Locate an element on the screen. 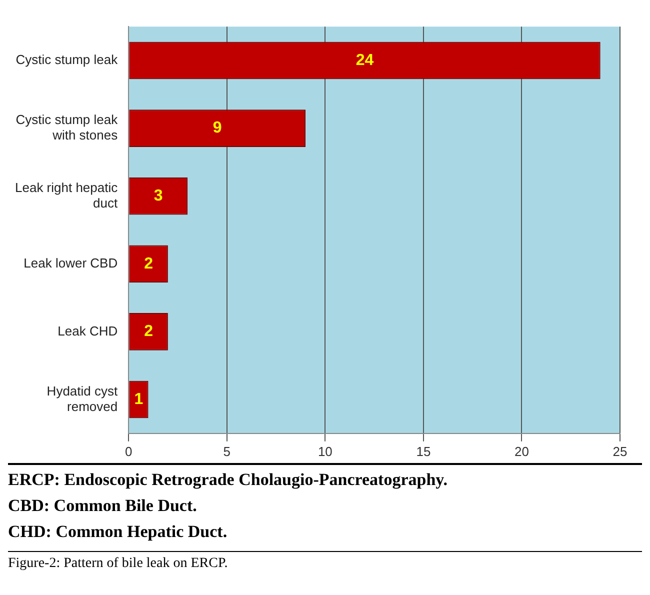 The height and width of the screenshot is (595, 650). data-label: 1 is located at coordinates (139, 399).